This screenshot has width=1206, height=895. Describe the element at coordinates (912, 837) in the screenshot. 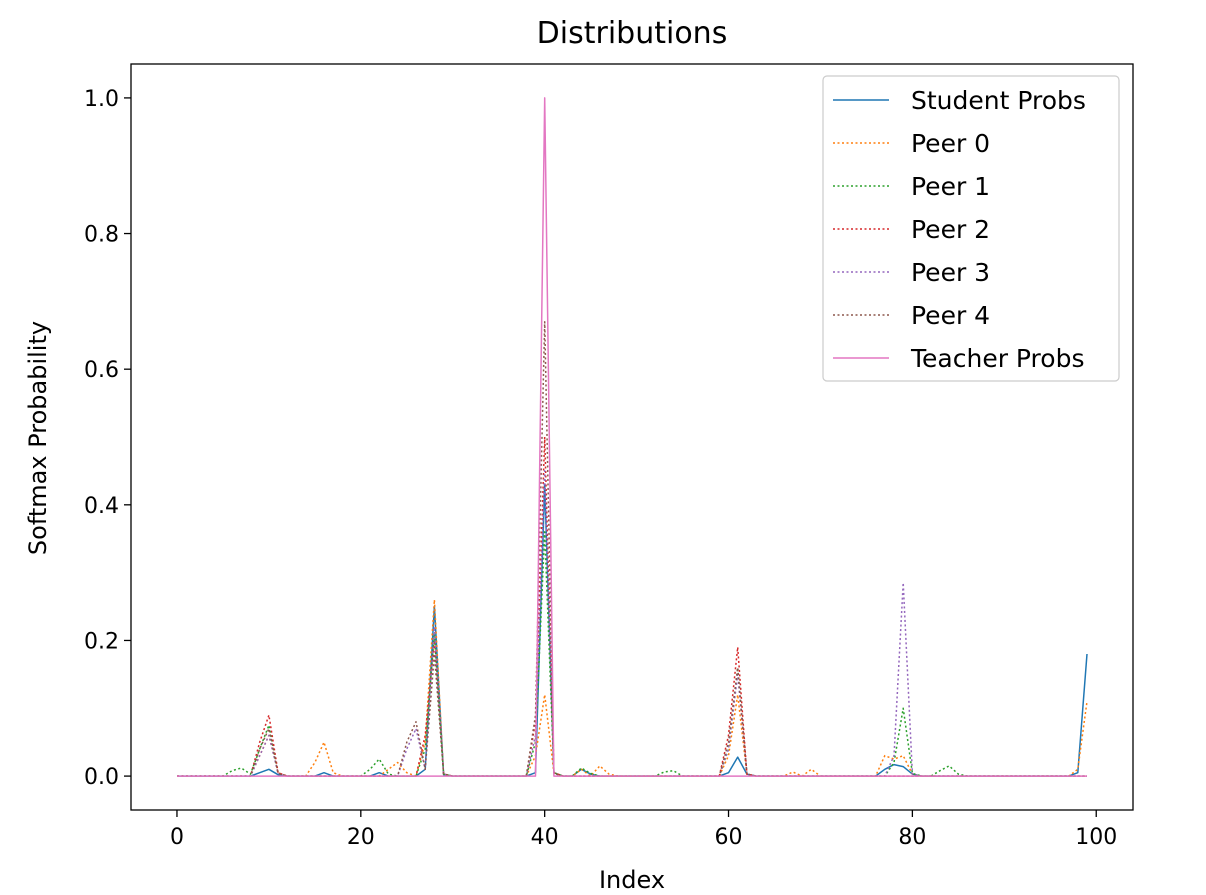

I see `x-tick-label: 80` at that location.